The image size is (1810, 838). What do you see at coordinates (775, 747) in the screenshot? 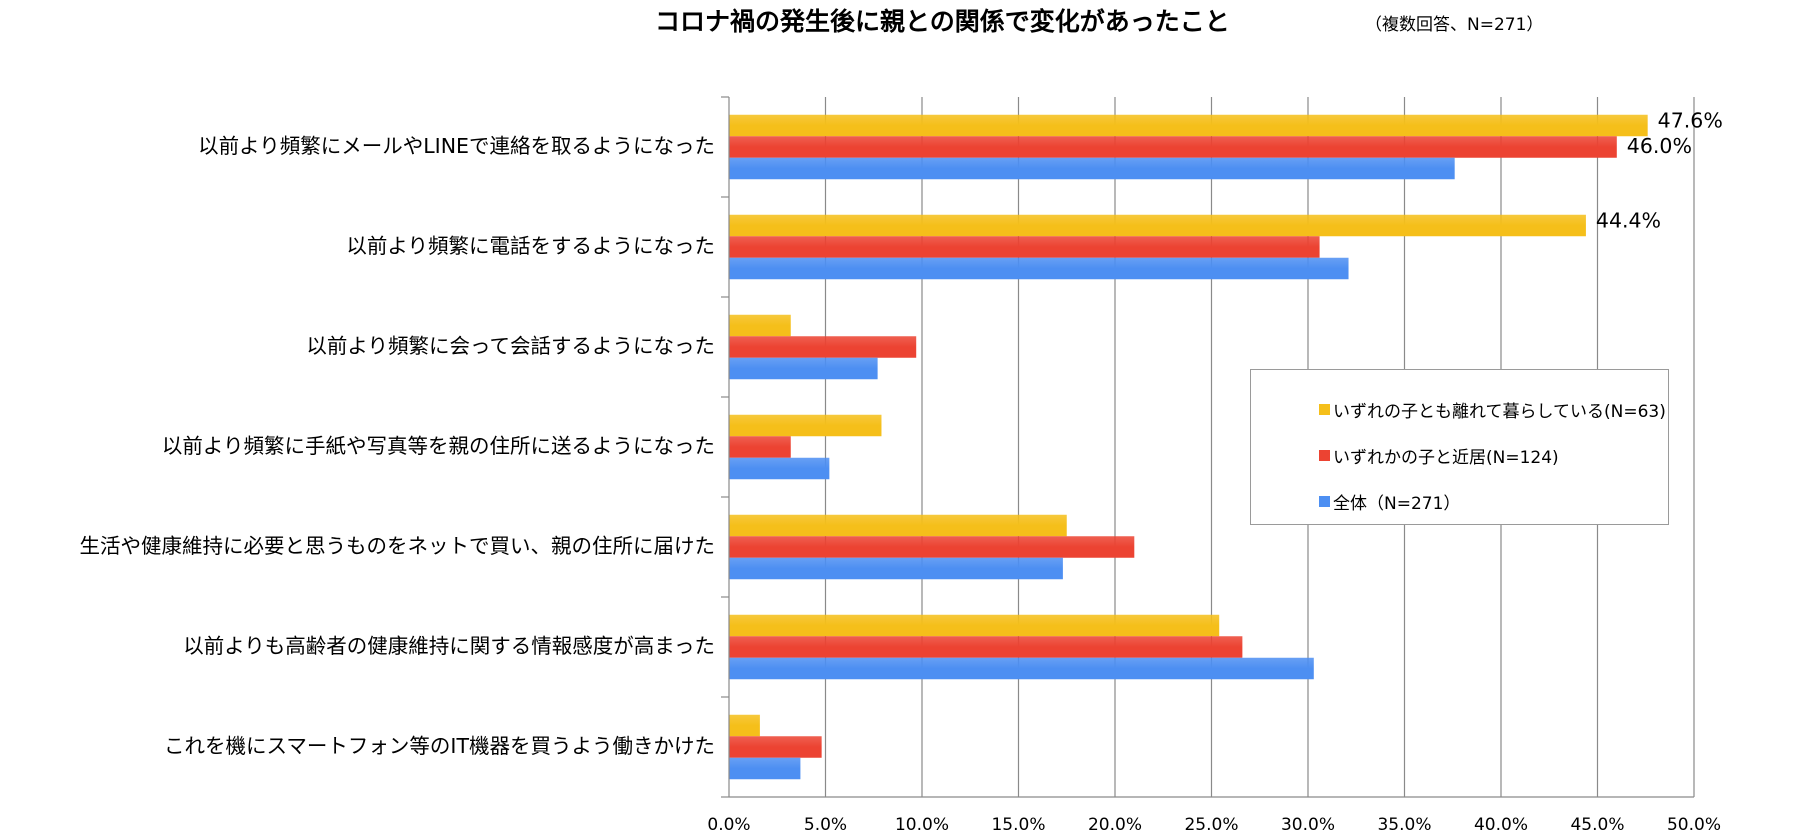
I see `bar-s2-c7` at bounding box center [775, 747].